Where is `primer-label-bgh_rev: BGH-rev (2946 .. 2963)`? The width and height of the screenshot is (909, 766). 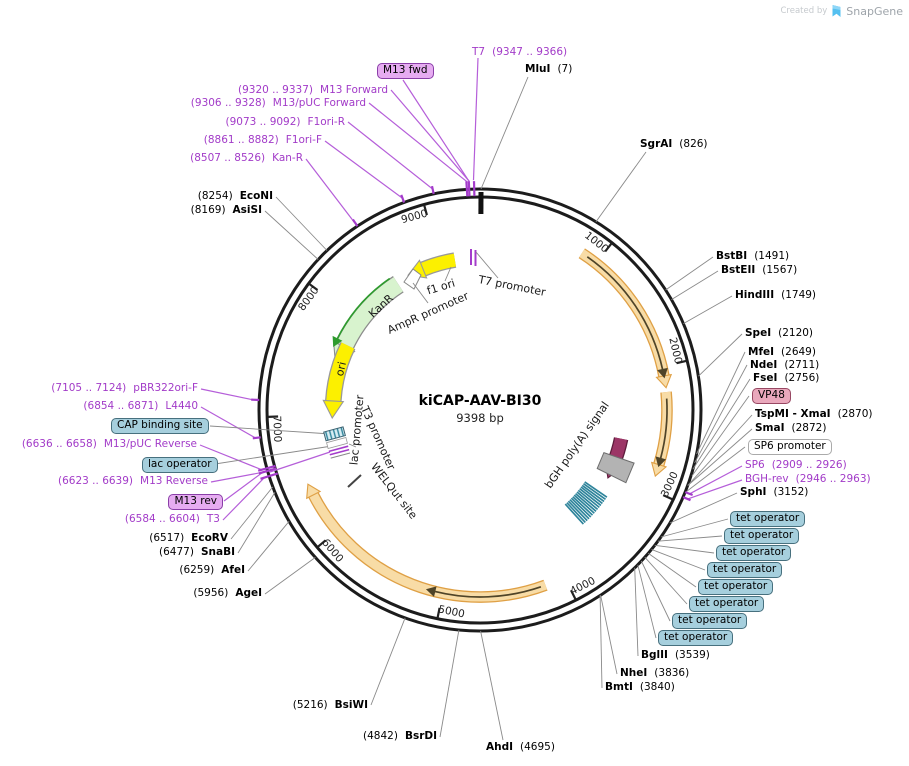 primer-label-bgh_rev: BGH-rev (2946 .. 2963) is located at coordinates (808, 479).